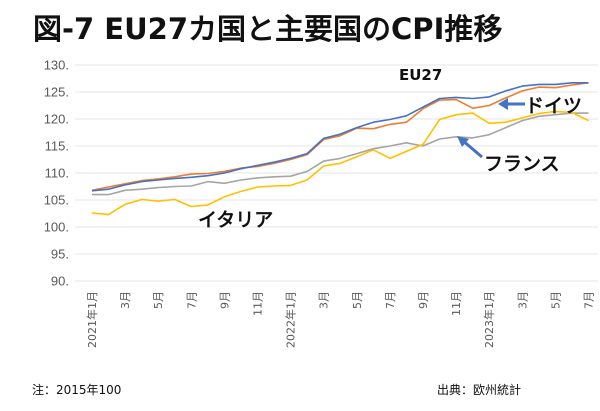 This screenshot has width=600, height=411. Describe the element at coordinates (77, 390) in the screenshot. I see `footnote: 注：2015年100` at that location.